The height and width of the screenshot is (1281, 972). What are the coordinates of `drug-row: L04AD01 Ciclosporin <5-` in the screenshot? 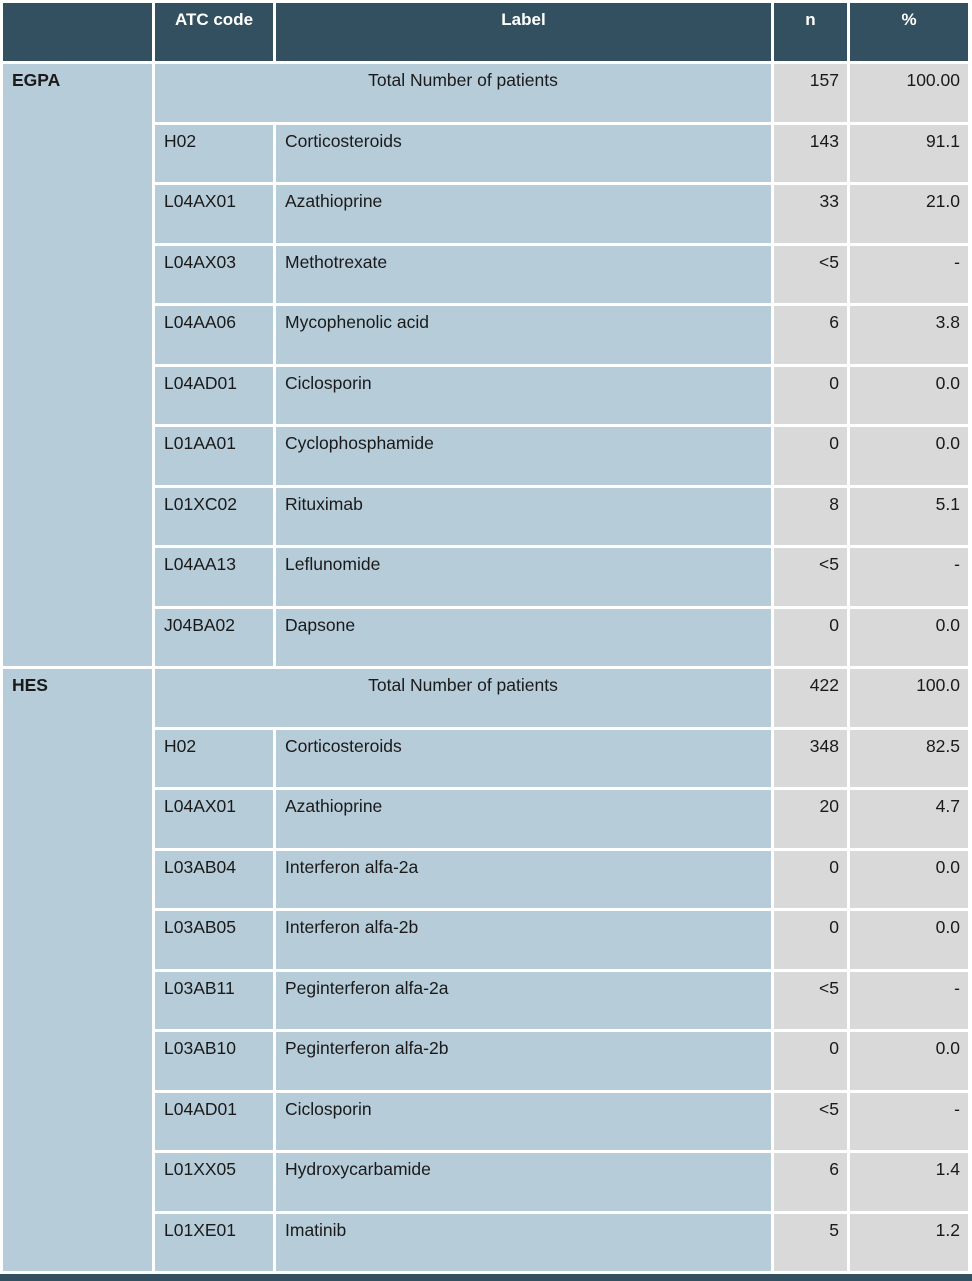 It's located at (485, 1121).